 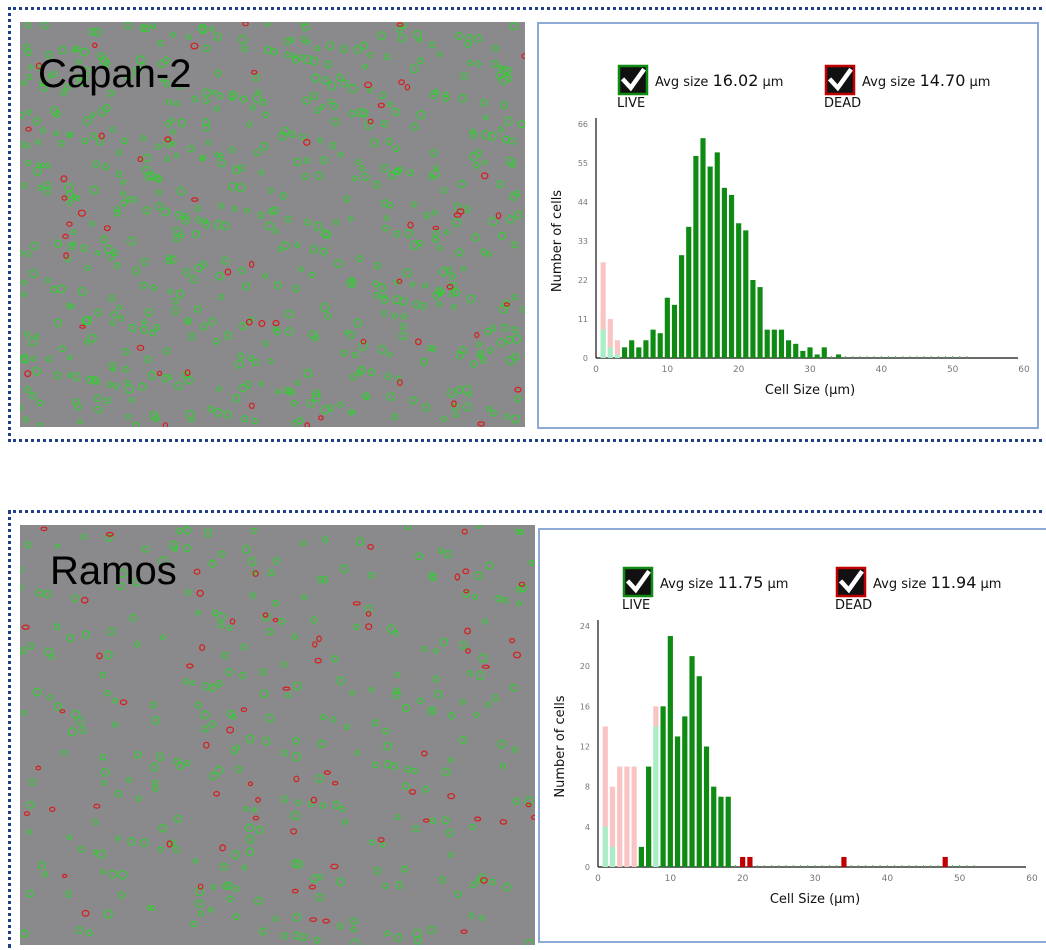 I want to click on dead-bar, so click(x=945, y=861).